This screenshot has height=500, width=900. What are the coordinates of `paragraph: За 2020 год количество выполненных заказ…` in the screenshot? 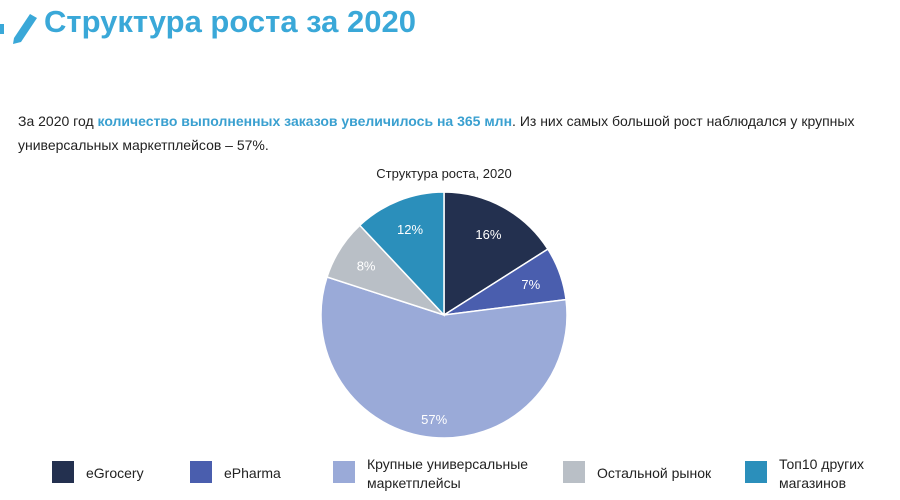 It's located at (438, 133).